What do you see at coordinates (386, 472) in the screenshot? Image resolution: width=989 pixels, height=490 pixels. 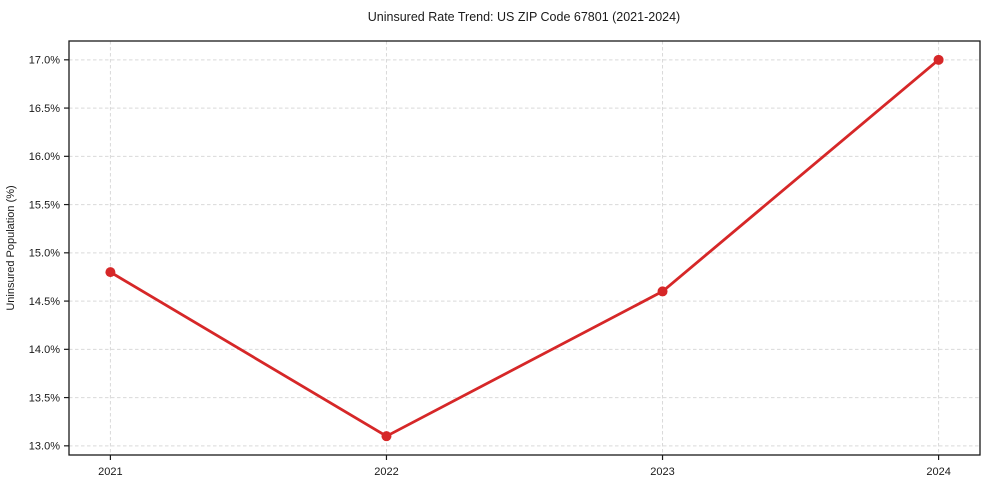 I see `x-tick-label: 2022` at bounding box center [386, 472].